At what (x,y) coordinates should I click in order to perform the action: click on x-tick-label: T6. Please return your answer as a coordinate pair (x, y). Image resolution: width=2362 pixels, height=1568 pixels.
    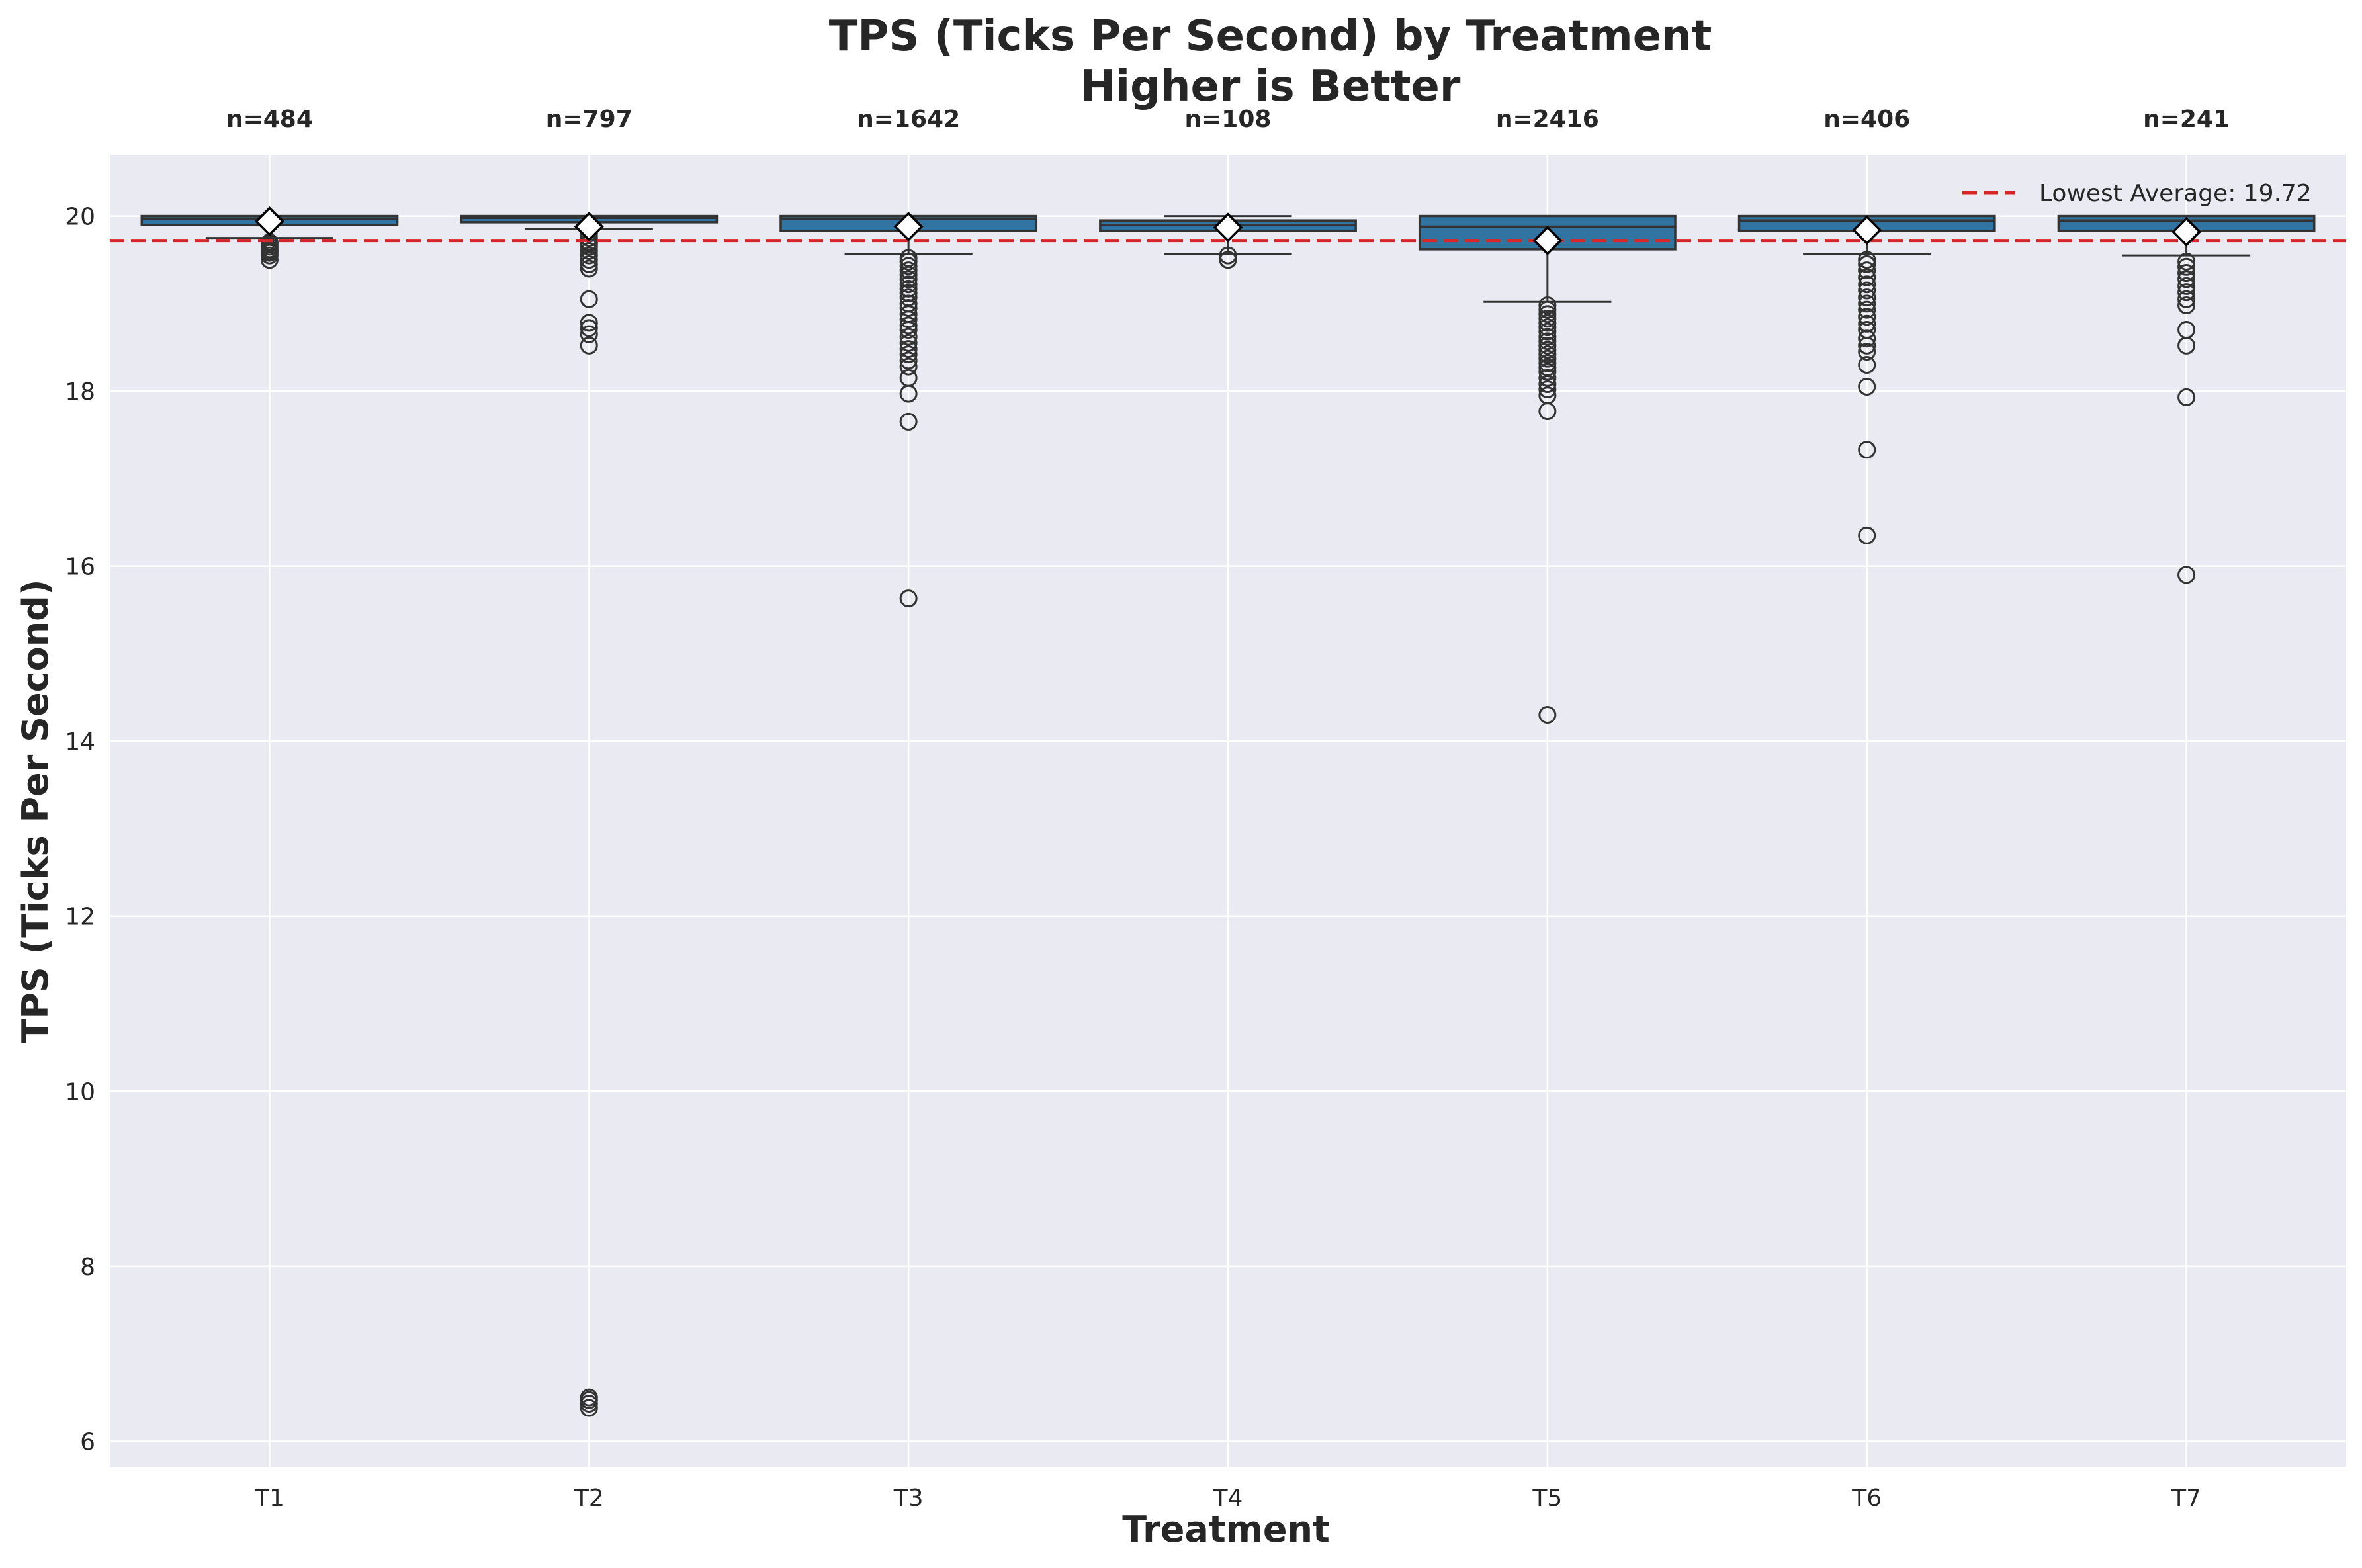
    Looking at the image, I should click on (1866, 1499).